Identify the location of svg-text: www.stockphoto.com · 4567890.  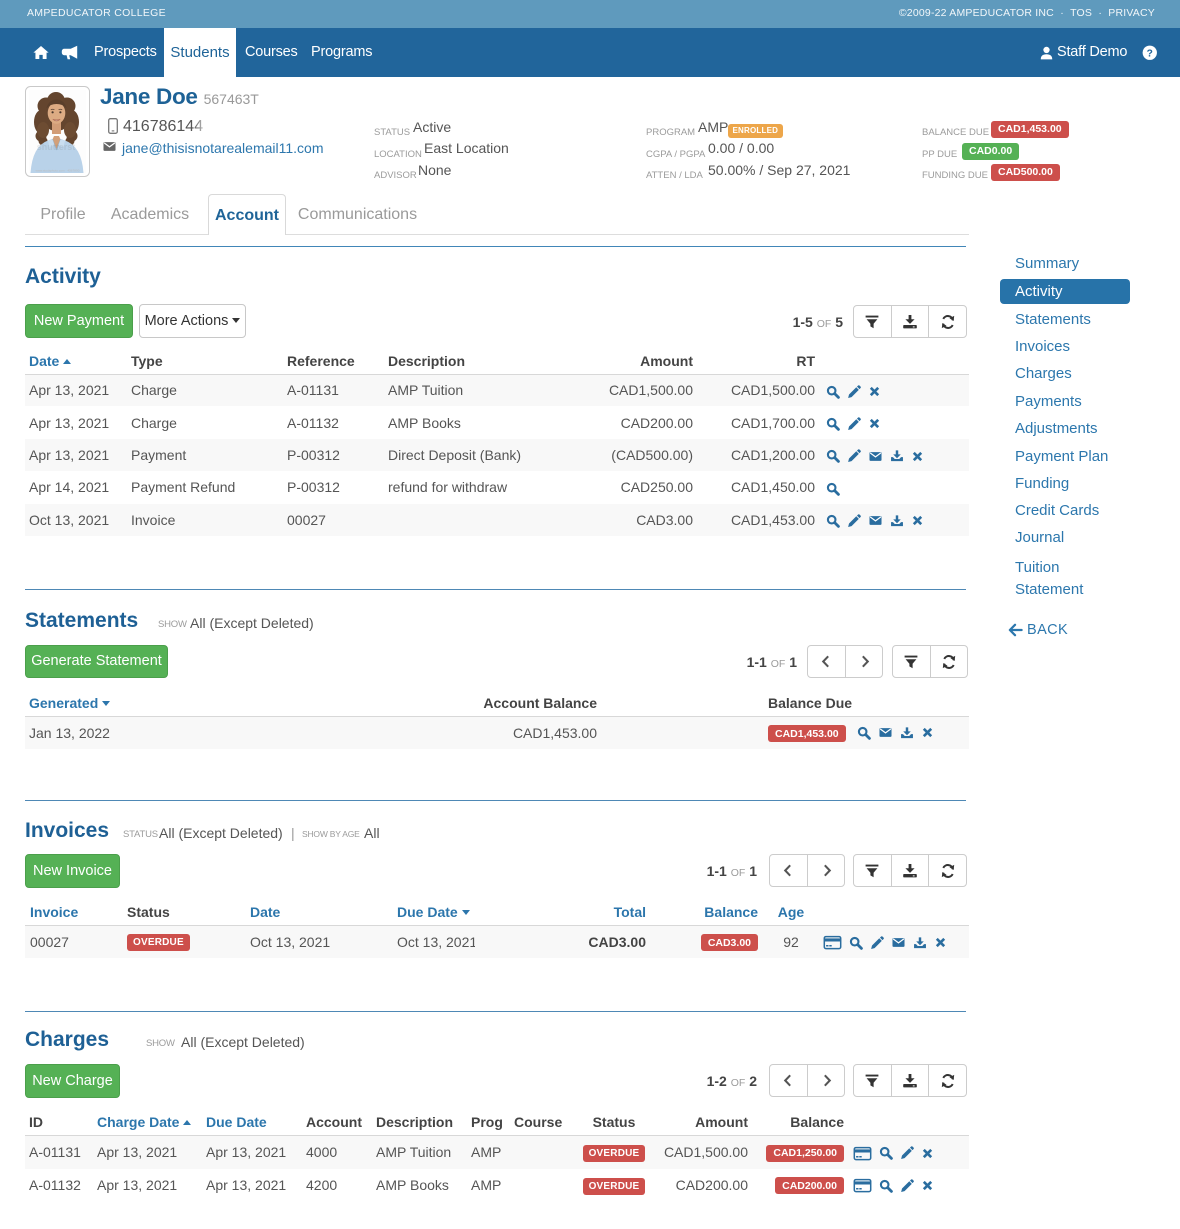
(58, 171).